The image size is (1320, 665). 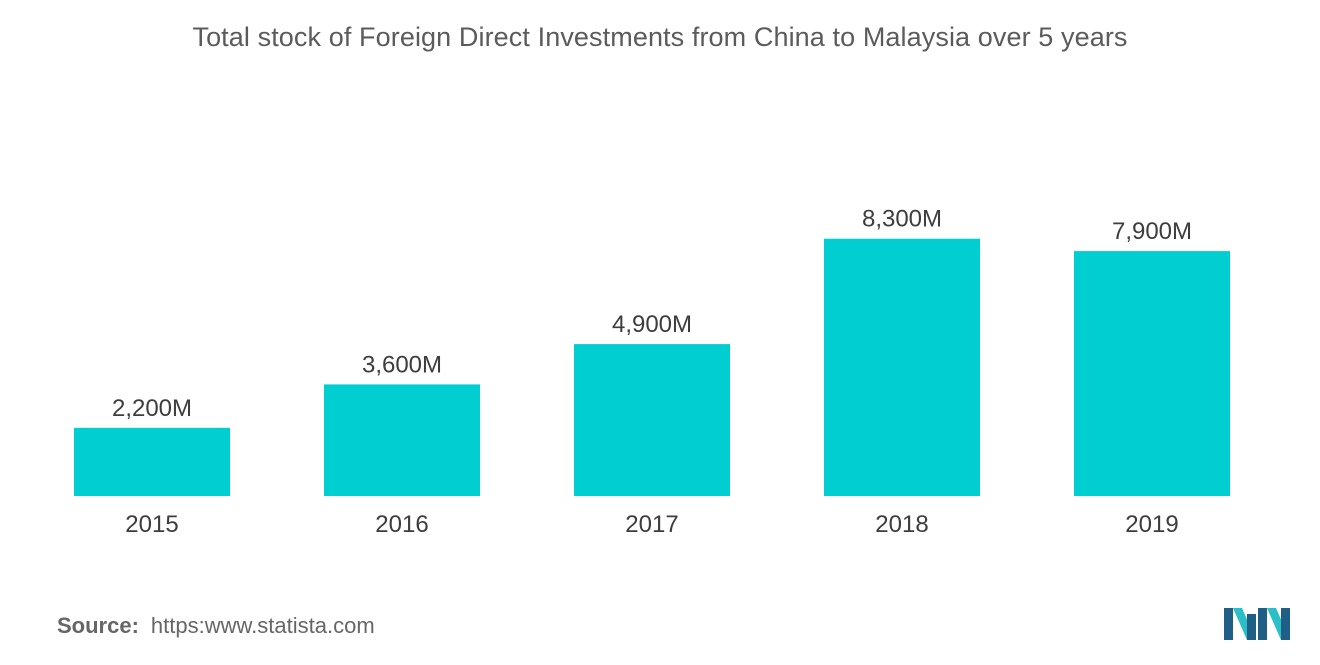 I want to click on bar-2018, so click(x=902, y=367).